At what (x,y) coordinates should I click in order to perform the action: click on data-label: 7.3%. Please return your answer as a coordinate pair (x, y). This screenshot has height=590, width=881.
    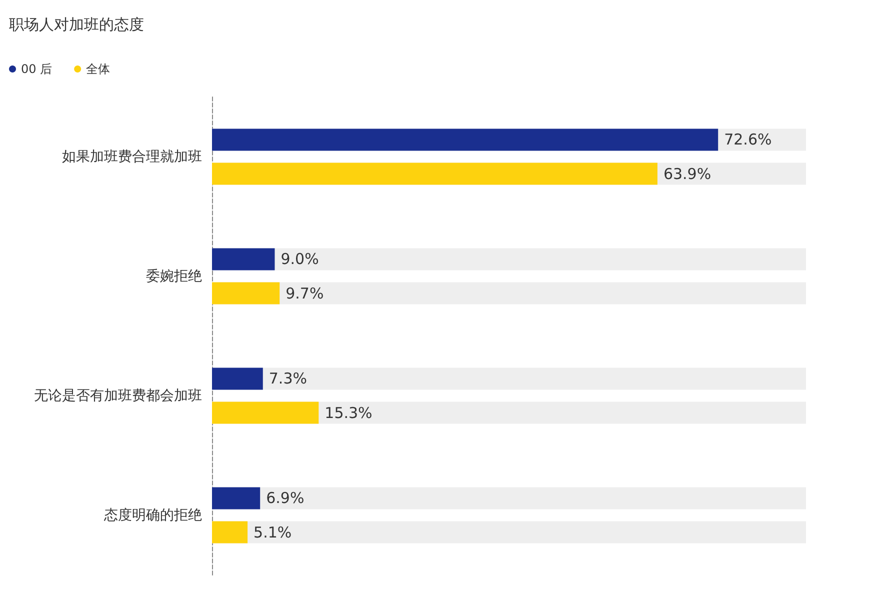
    Looking at the image, I should click on (287, 379).